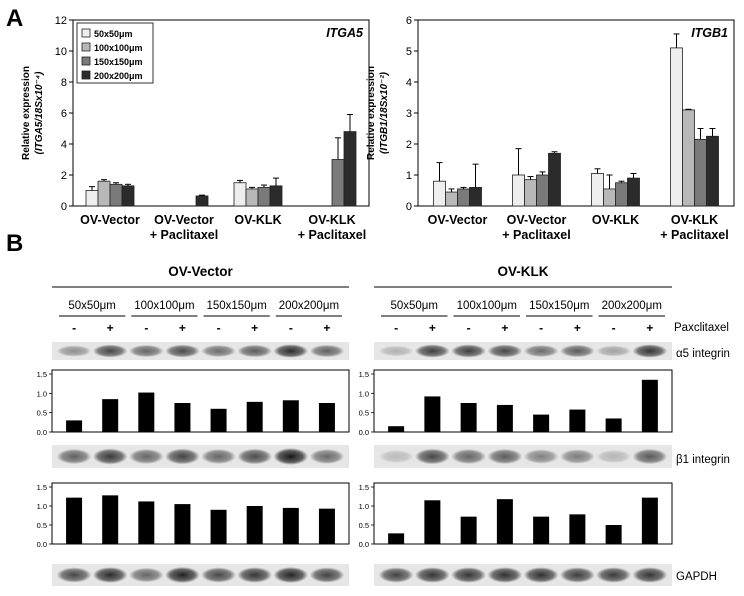  I want to click on size-label: 50x50μm, so click(92, 306).